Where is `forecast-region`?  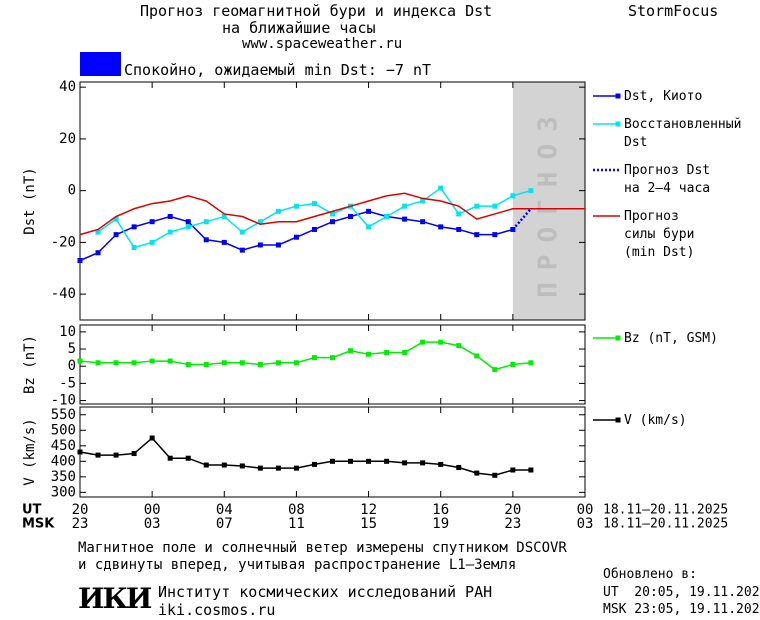
forecast-region is located at coordinates (548, 201).